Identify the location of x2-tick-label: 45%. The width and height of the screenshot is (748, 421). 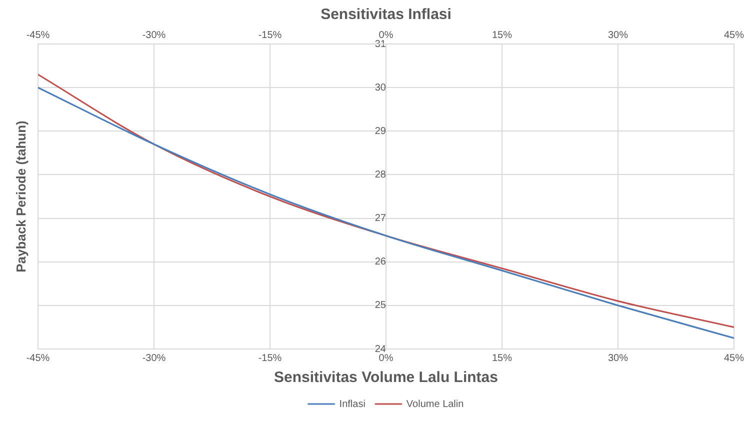
(734, 358).